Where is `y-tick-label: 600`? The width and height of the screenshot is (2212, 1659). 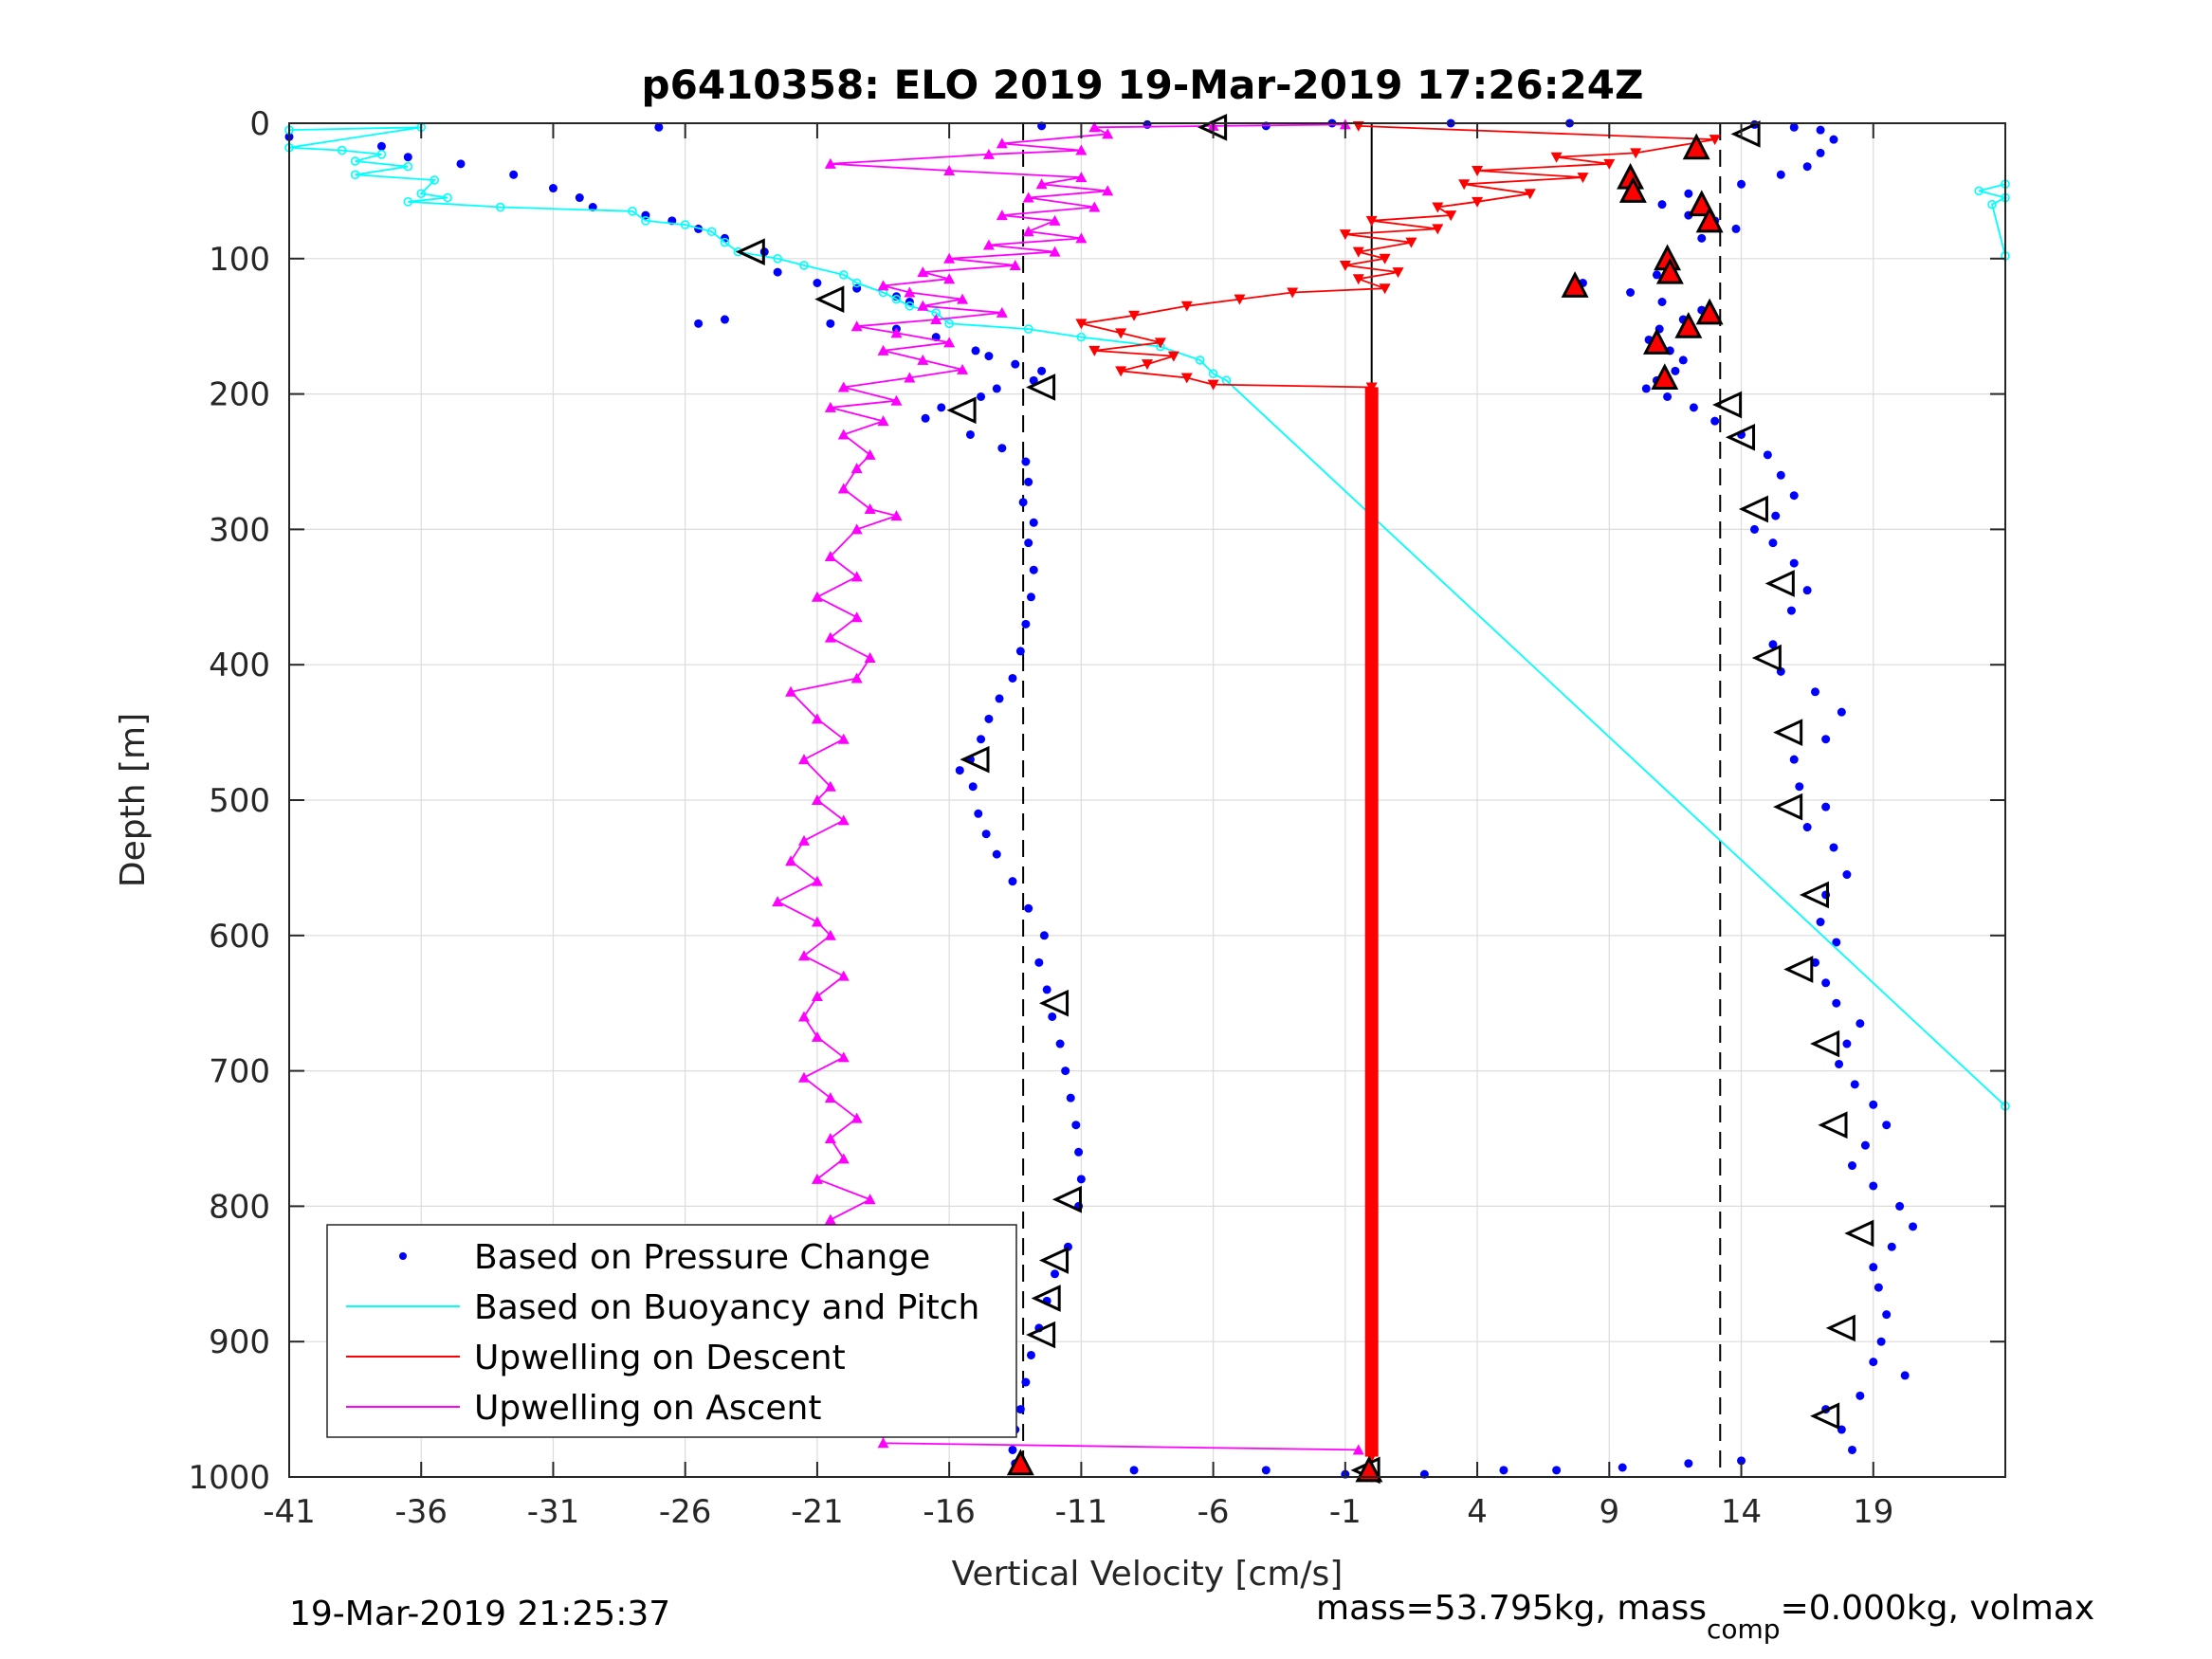 y-tick-label: 600 is located at coordinates (239, 937).